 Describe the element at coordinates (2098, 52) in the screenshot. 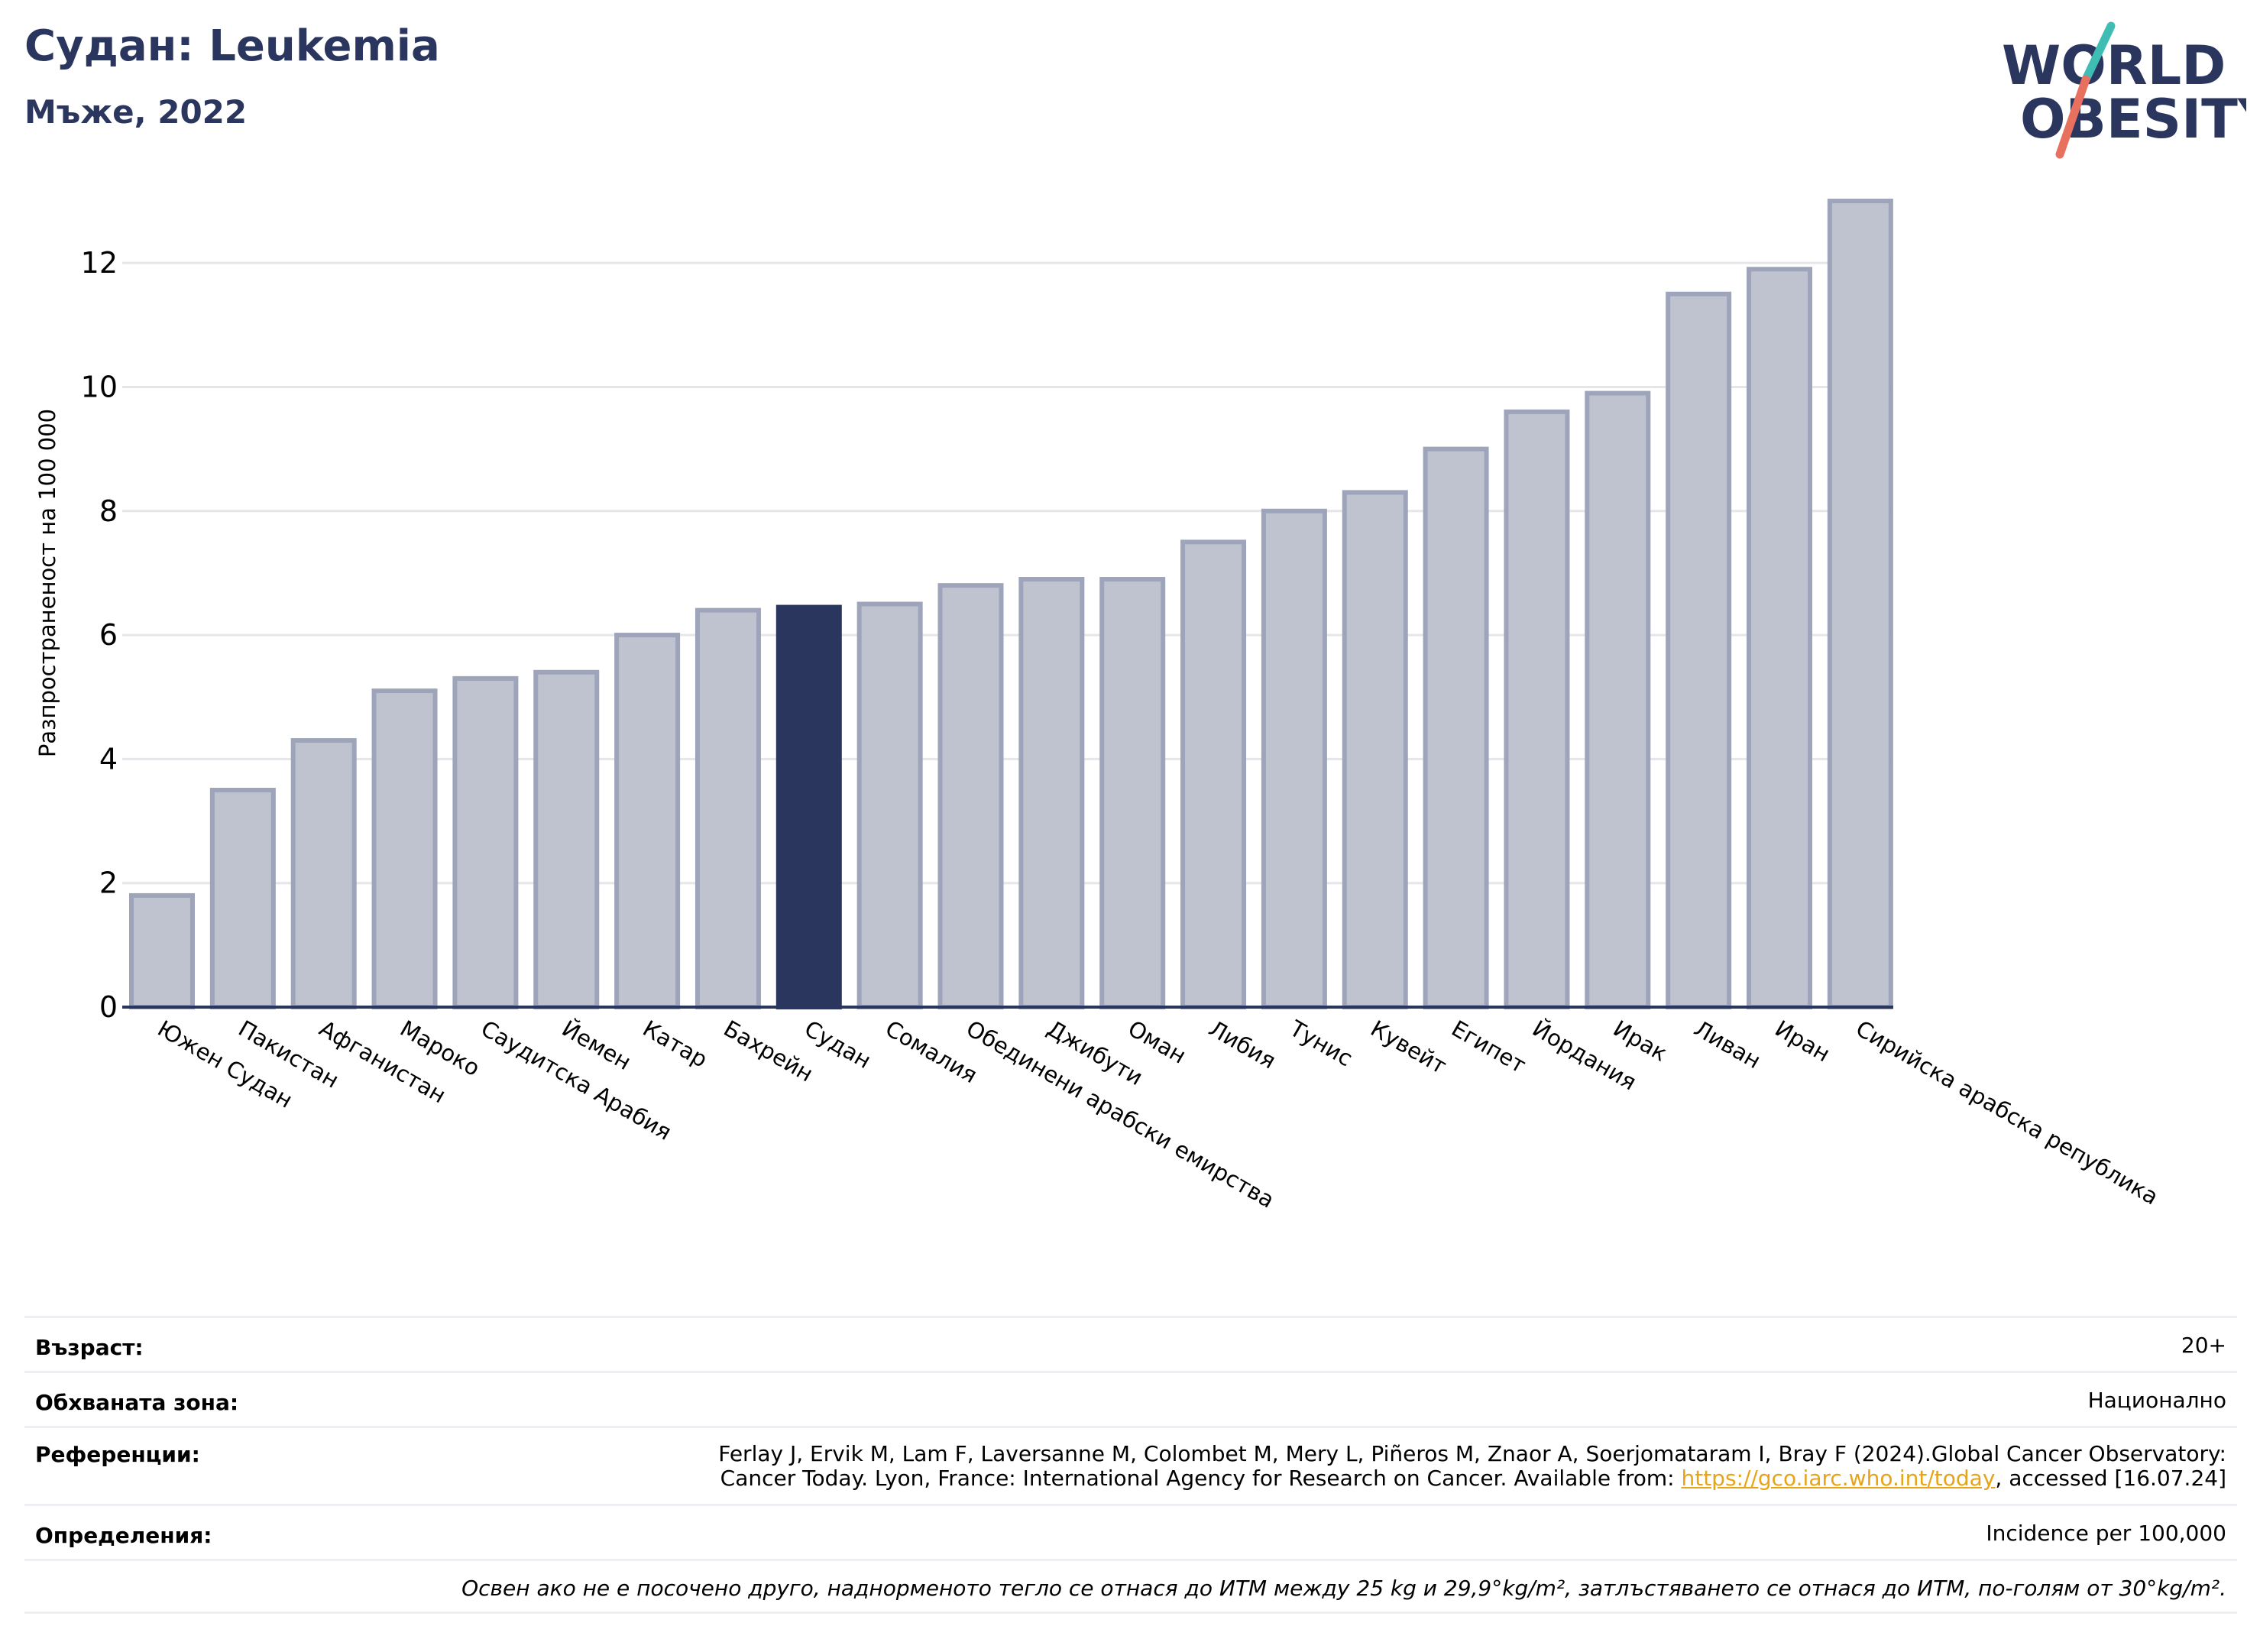

I see `logo-slash-teal` at that location.